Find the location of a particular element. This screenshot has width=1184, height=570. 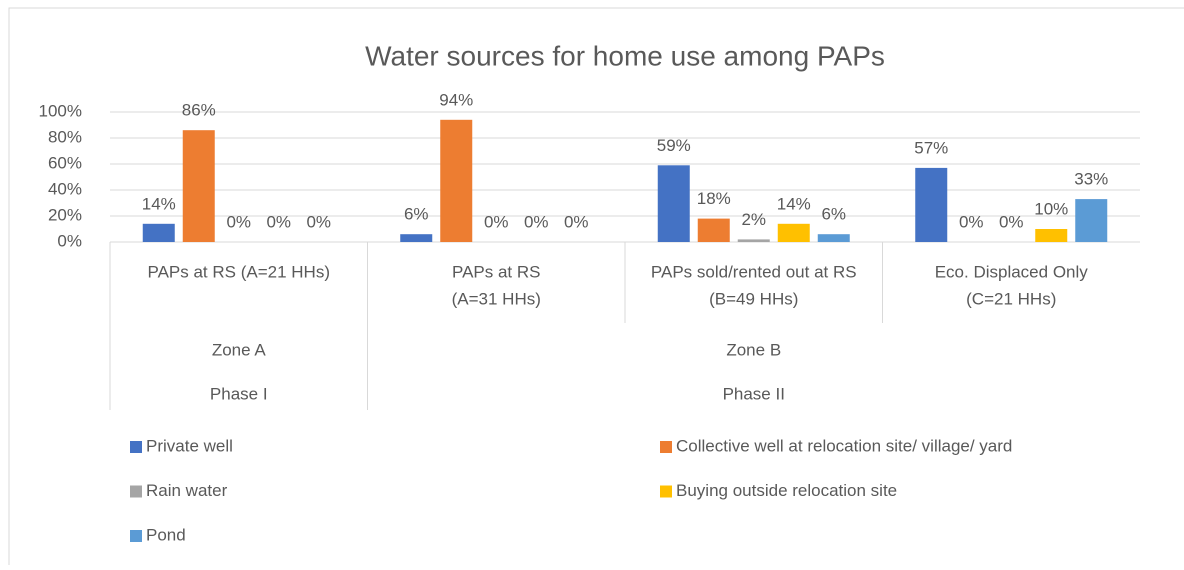

data-label: 57% is located at coordinates (931, 147).